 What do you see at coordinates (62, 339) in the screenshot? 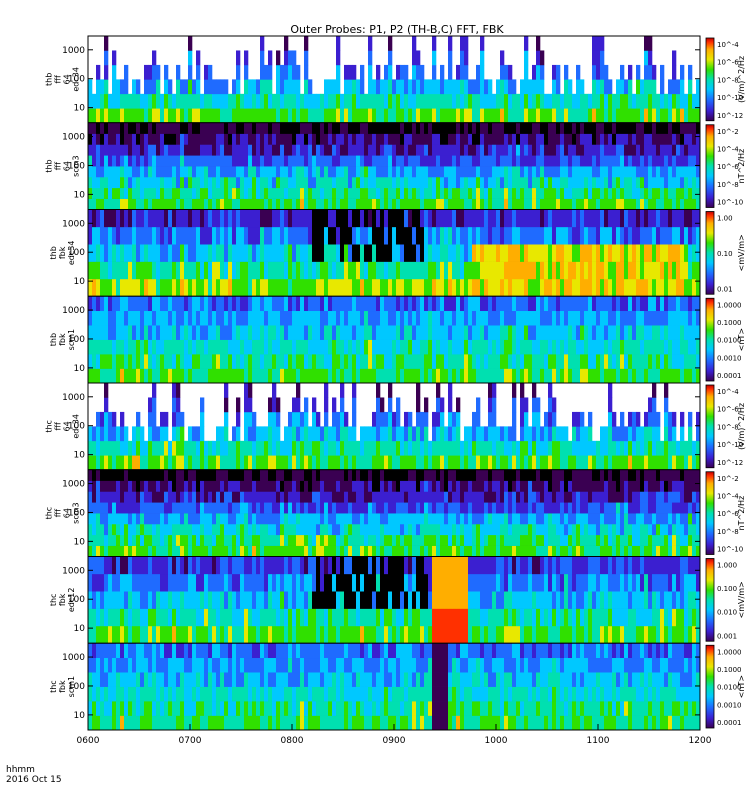
I see `panel-label-line: fbk` at bounding box center [62, 339].